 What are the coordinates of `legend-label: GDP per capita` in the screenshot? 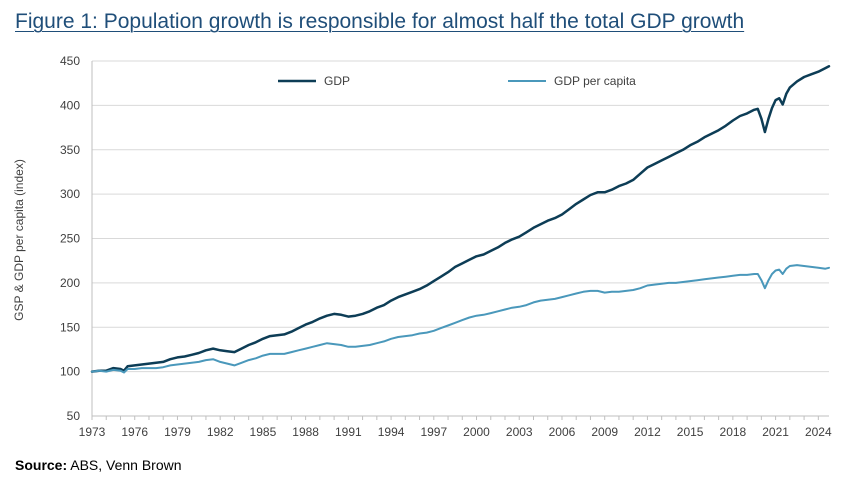 It's located at (595, 81).